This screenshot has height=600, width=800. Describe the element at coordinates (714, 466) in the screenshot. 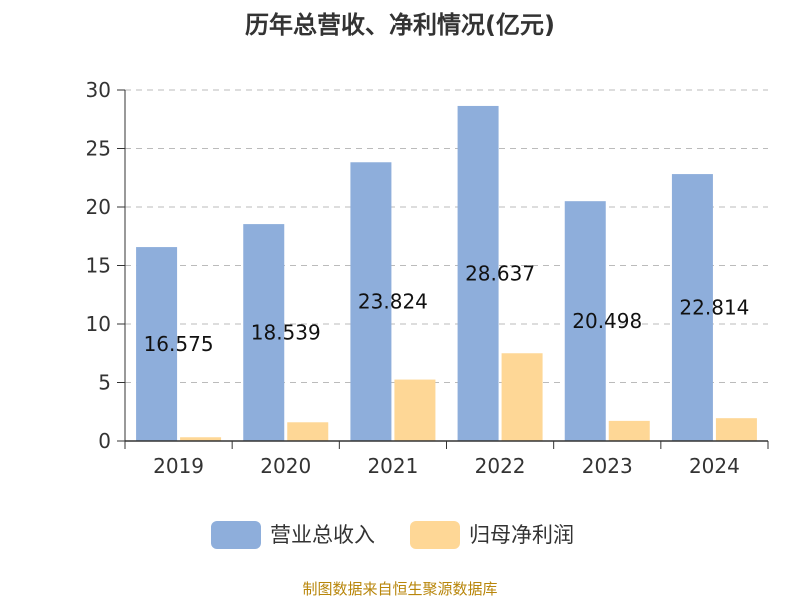

I see `x-tick-label: 2024` at that location.